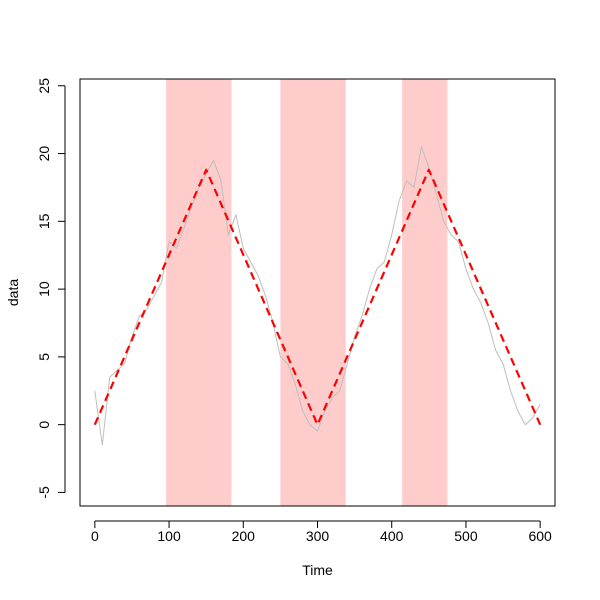  What do you see at coordinates (540, 536) in the screenshot?
I see `x-tick-label: 600` at bounding box center [540, 536].